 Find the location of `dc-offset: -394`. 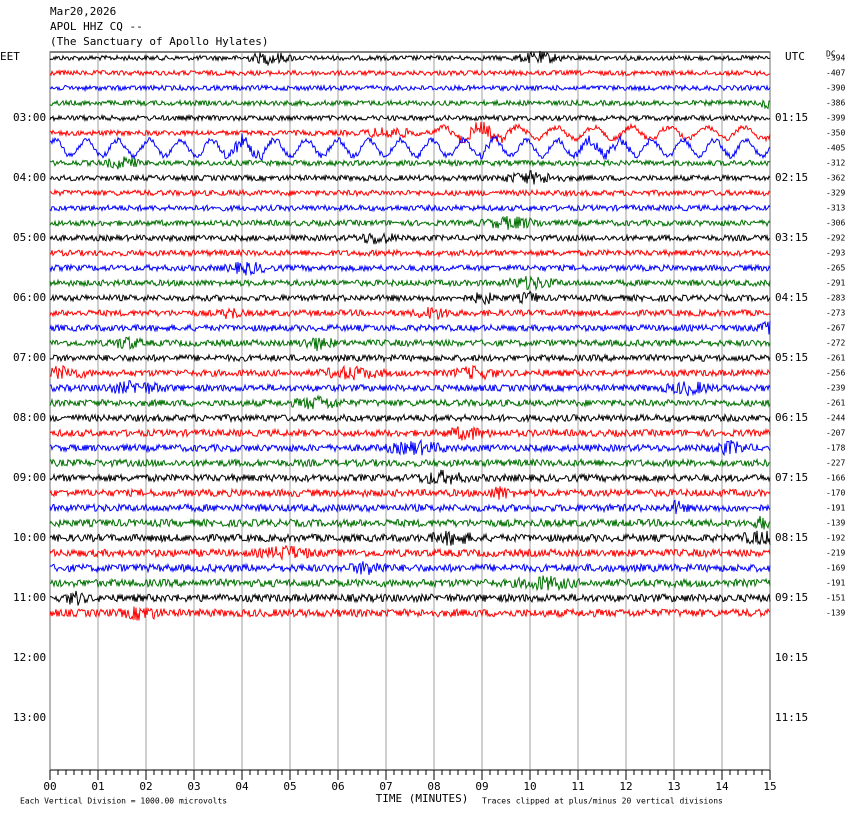

dc-offset: -394 is located at coordinates (835, 58).